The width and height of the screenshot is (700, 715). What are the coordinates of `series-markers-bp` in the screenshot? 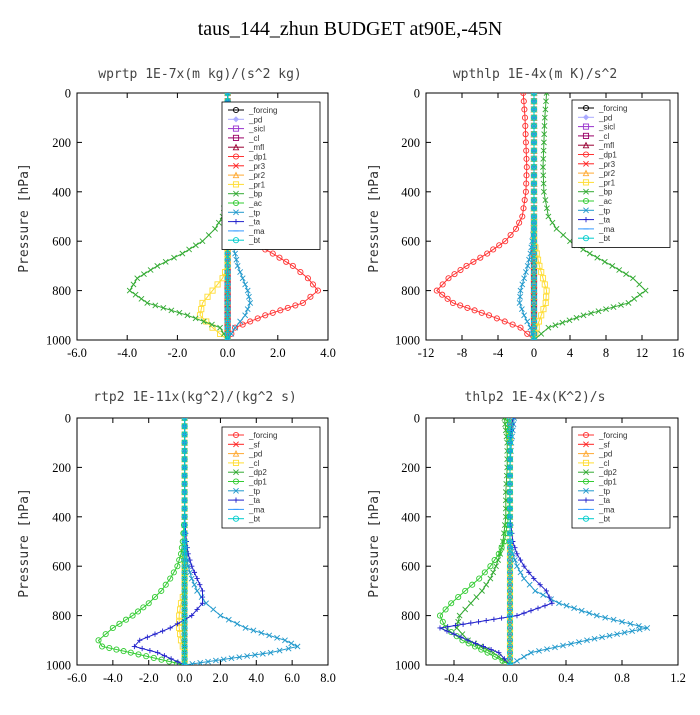 It's located at (178, 216).